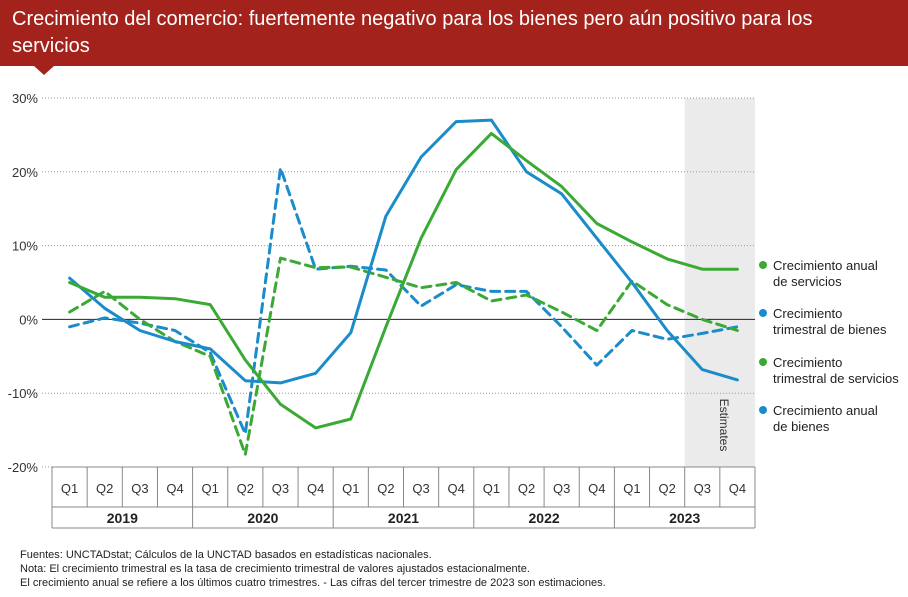  I want to click on y-tick-label: 30%, so click(25, 98).